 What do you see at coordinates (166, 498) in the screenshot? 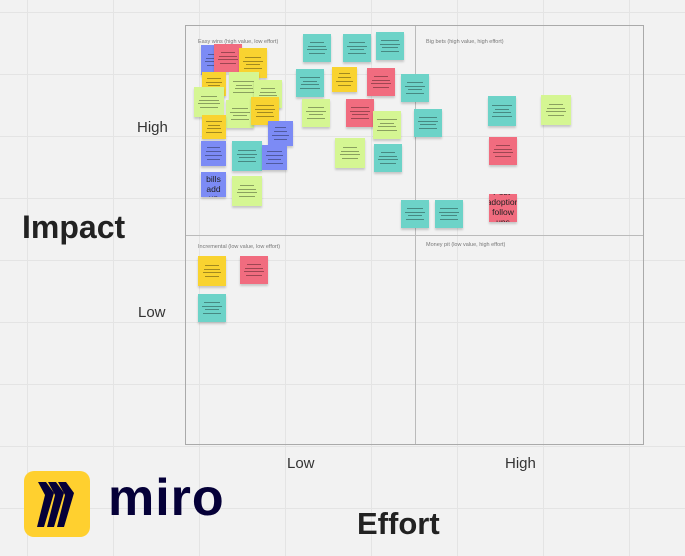
I see `miro-wordmark: miro` at bounding box center [166, 498].